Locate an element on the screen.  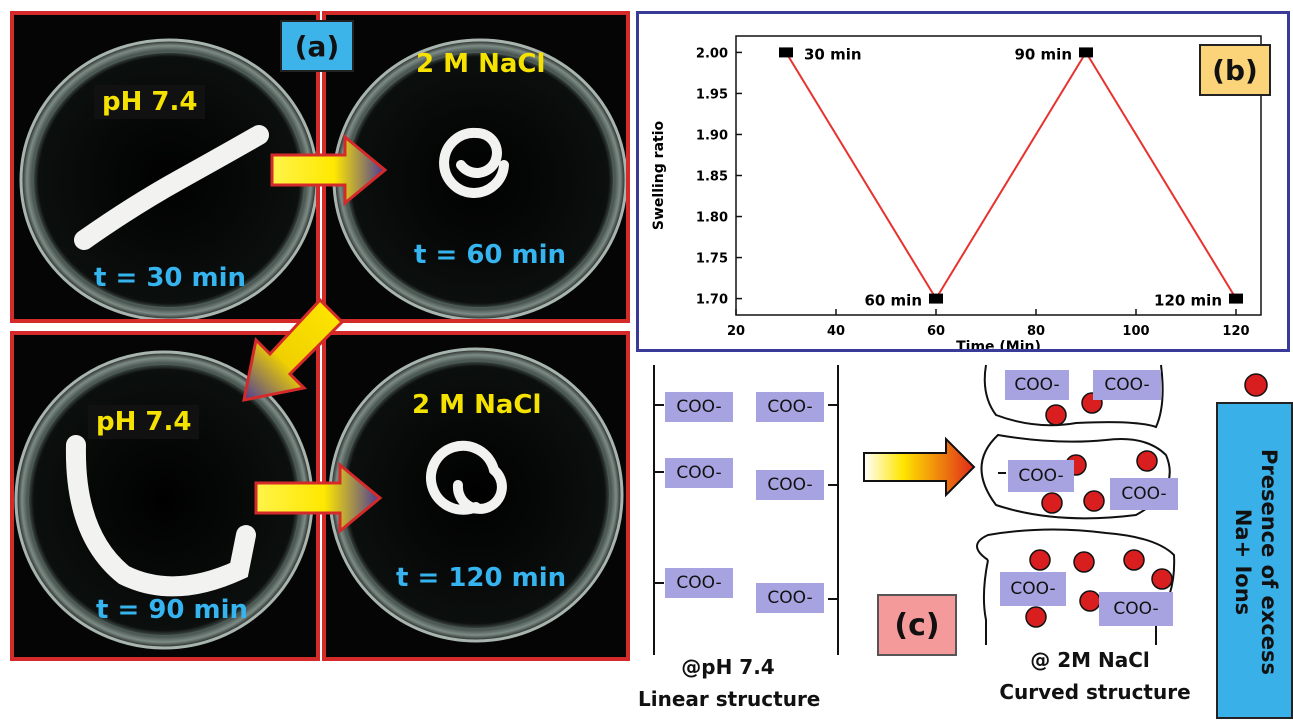
y-tick-label: 1.85 is located at coordinates (712, 177).